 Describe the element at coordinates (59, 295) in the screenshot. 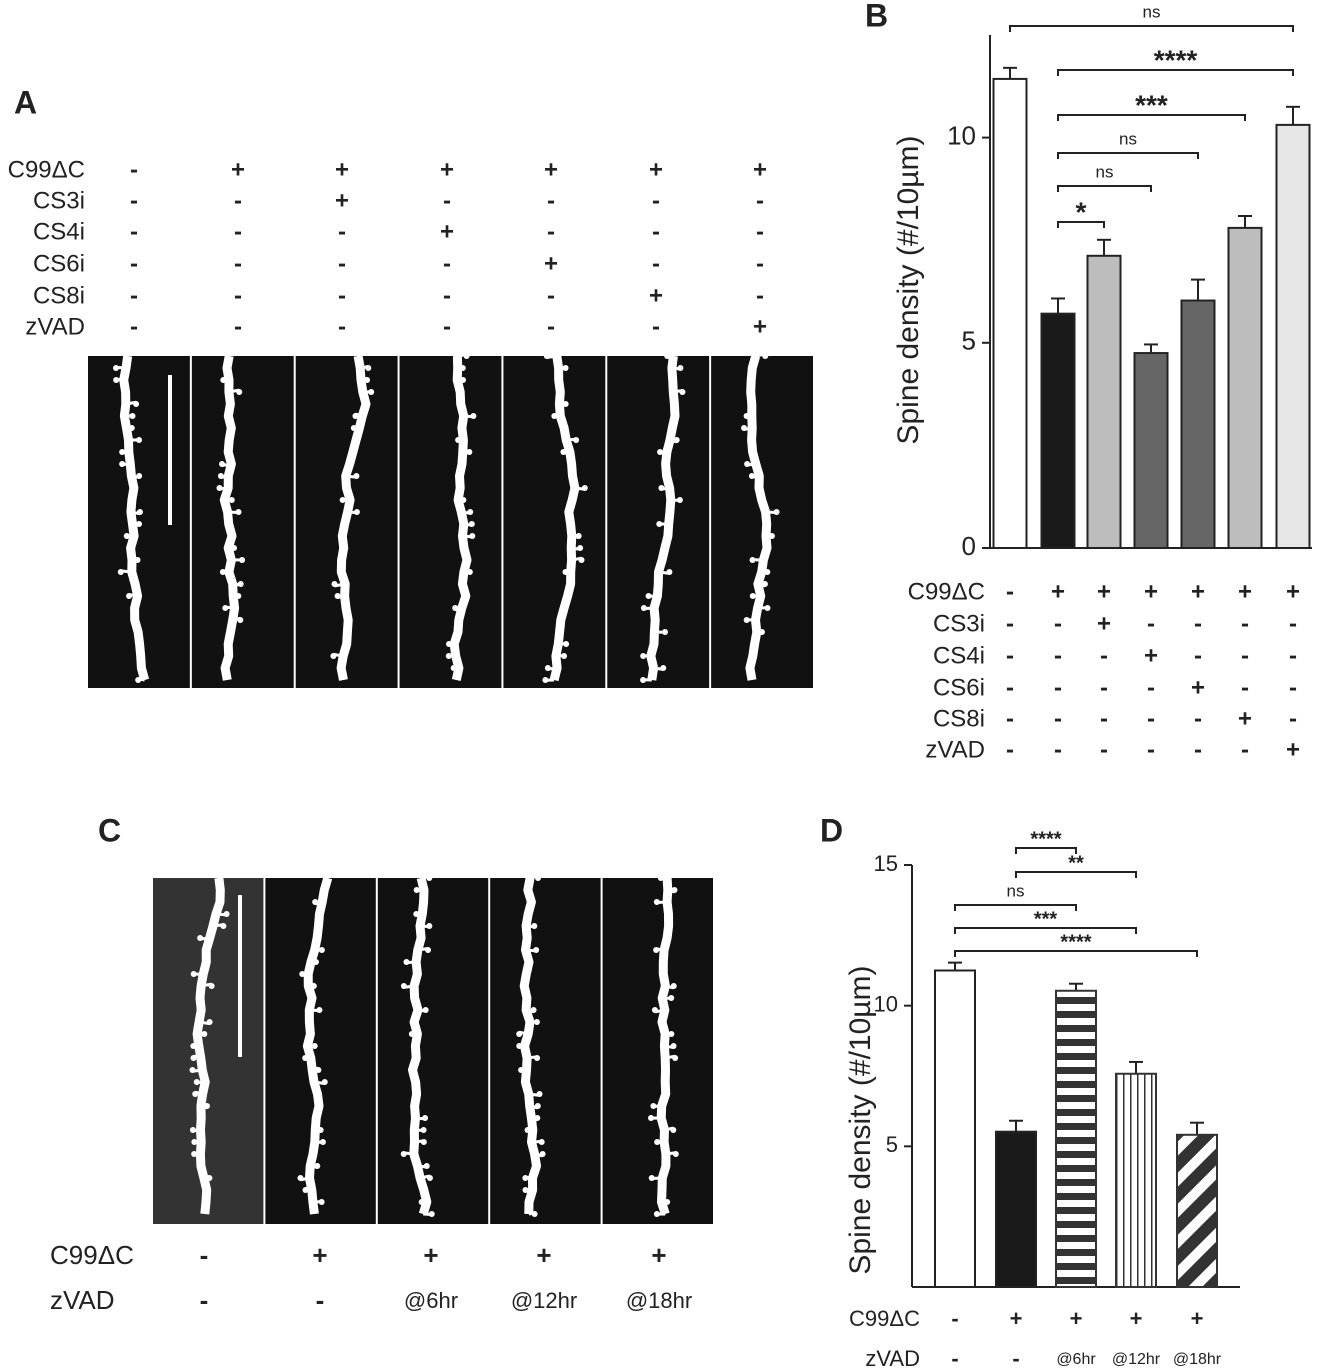

I see `condition-label: CS8i` at that location.